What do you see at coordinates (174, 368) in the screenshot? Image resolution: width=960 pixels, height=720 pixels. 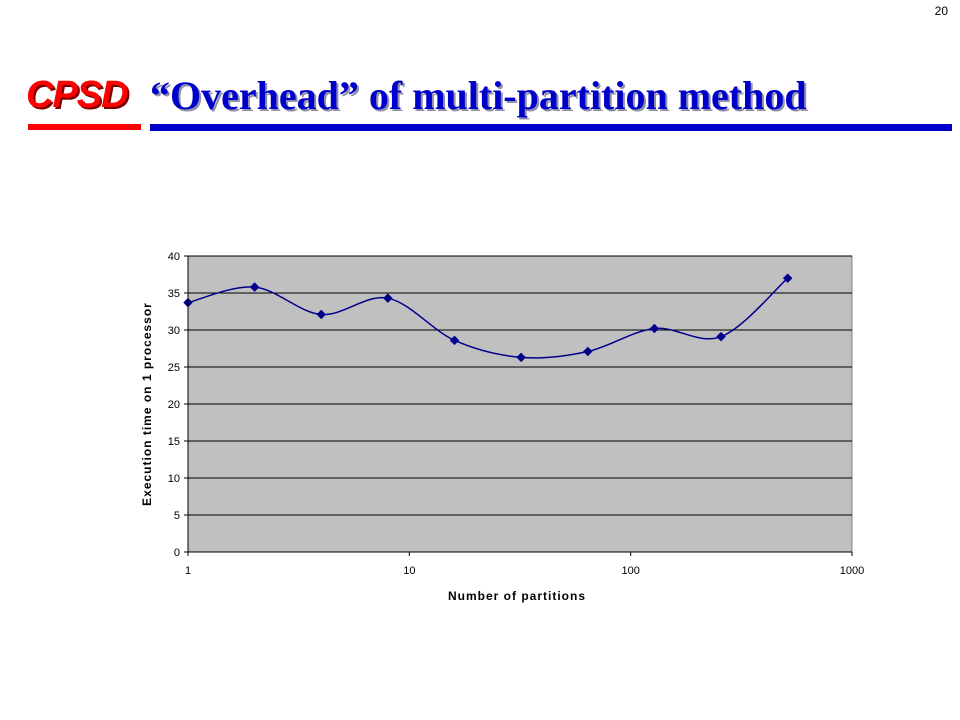 I see `y-tick-label: 25` at bounding box center [174, 368].